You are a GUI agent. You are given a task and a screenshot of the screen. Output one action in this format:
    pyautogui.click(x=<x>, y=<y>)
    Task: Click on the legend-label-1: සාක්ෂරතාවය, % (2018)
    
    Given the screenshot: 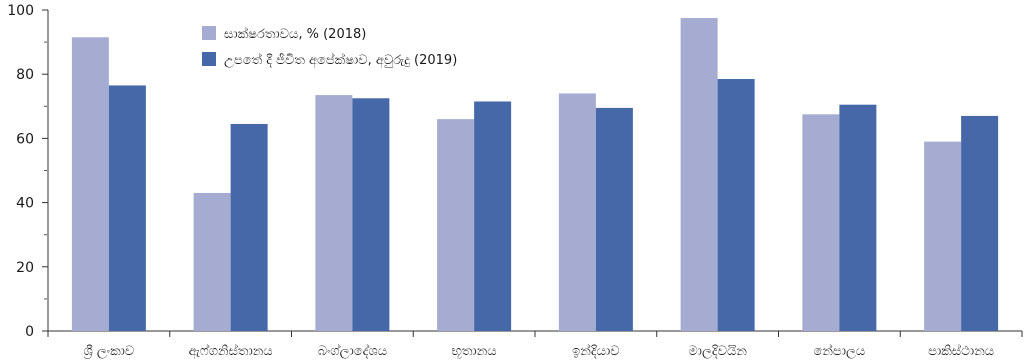 What is the action you would take?
    pyautogui.click(x=295, y=34)
    